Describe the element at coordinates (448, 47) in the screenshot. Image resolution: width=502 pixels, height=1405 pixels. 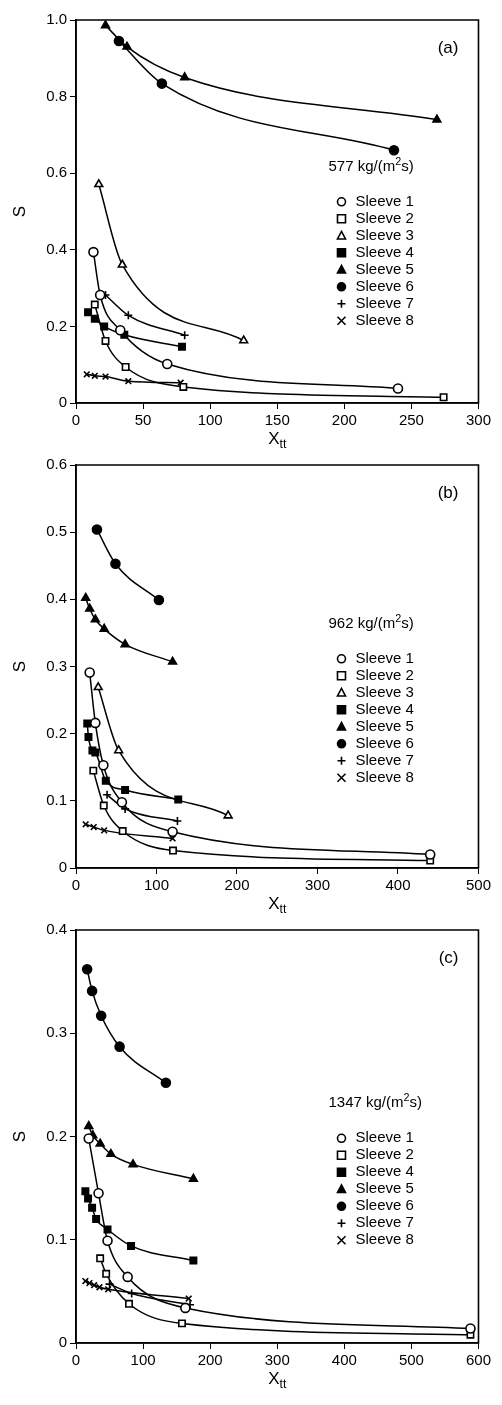
I see `annotation: (a)` at that location.